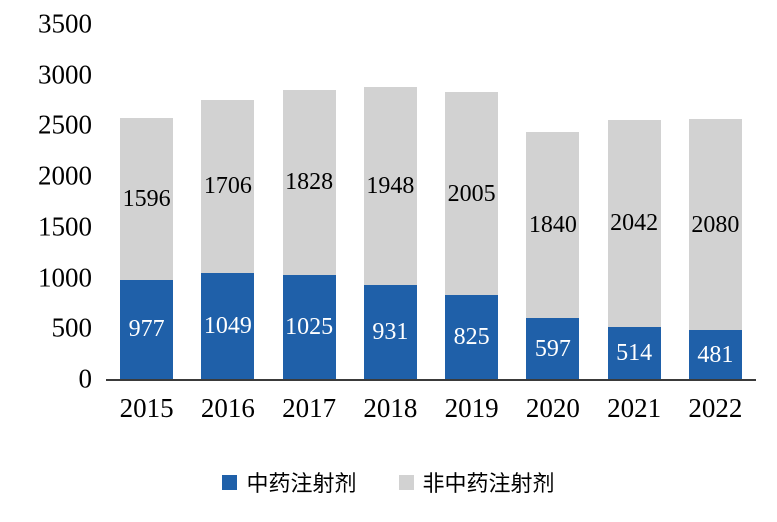 Image resolution: width=777 pixels, height=522 pixels. I want to click on bar-segment-nontcm-2020: 1840, so click(553, 225).